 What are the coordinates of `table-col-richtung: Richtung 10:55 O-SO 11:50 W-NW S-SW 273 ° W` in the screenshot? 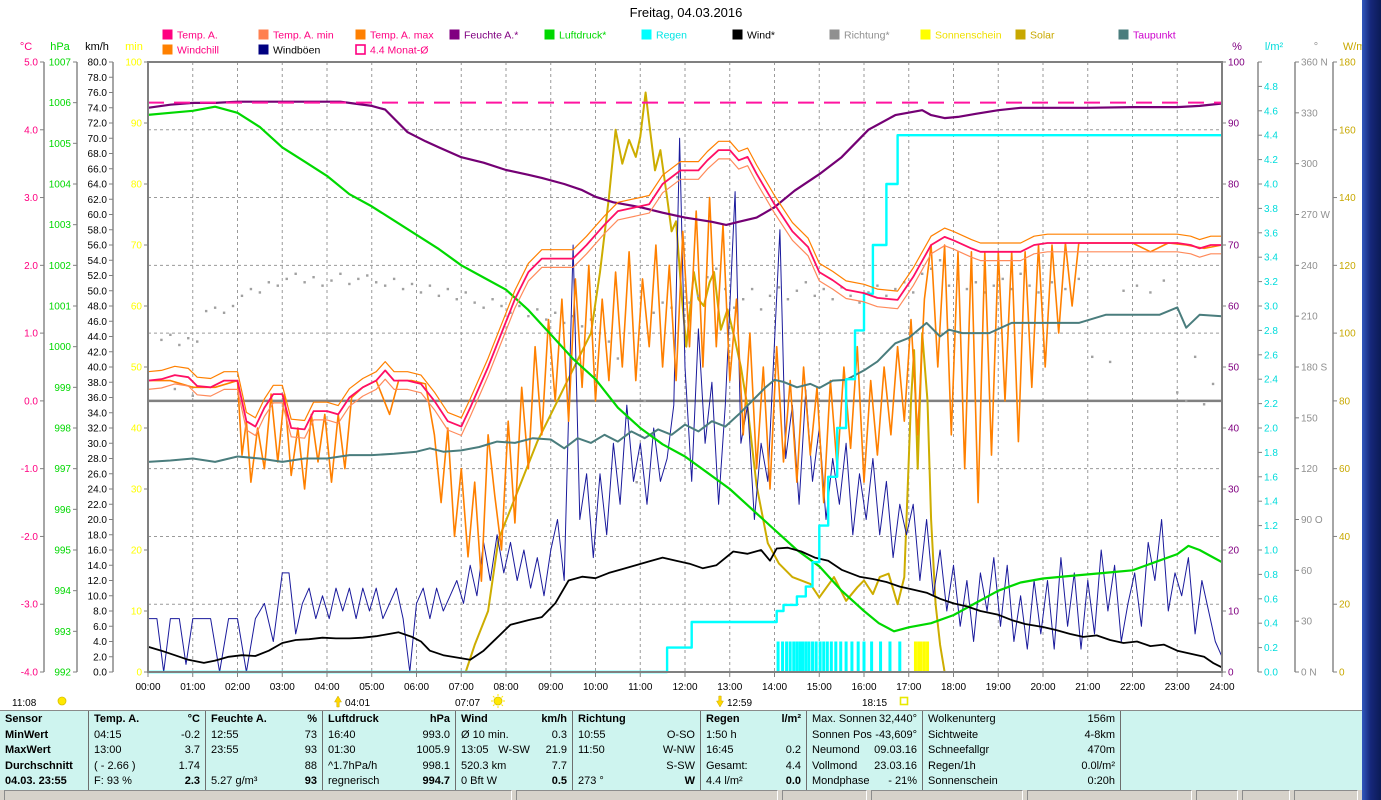 It's located at (636, 750).